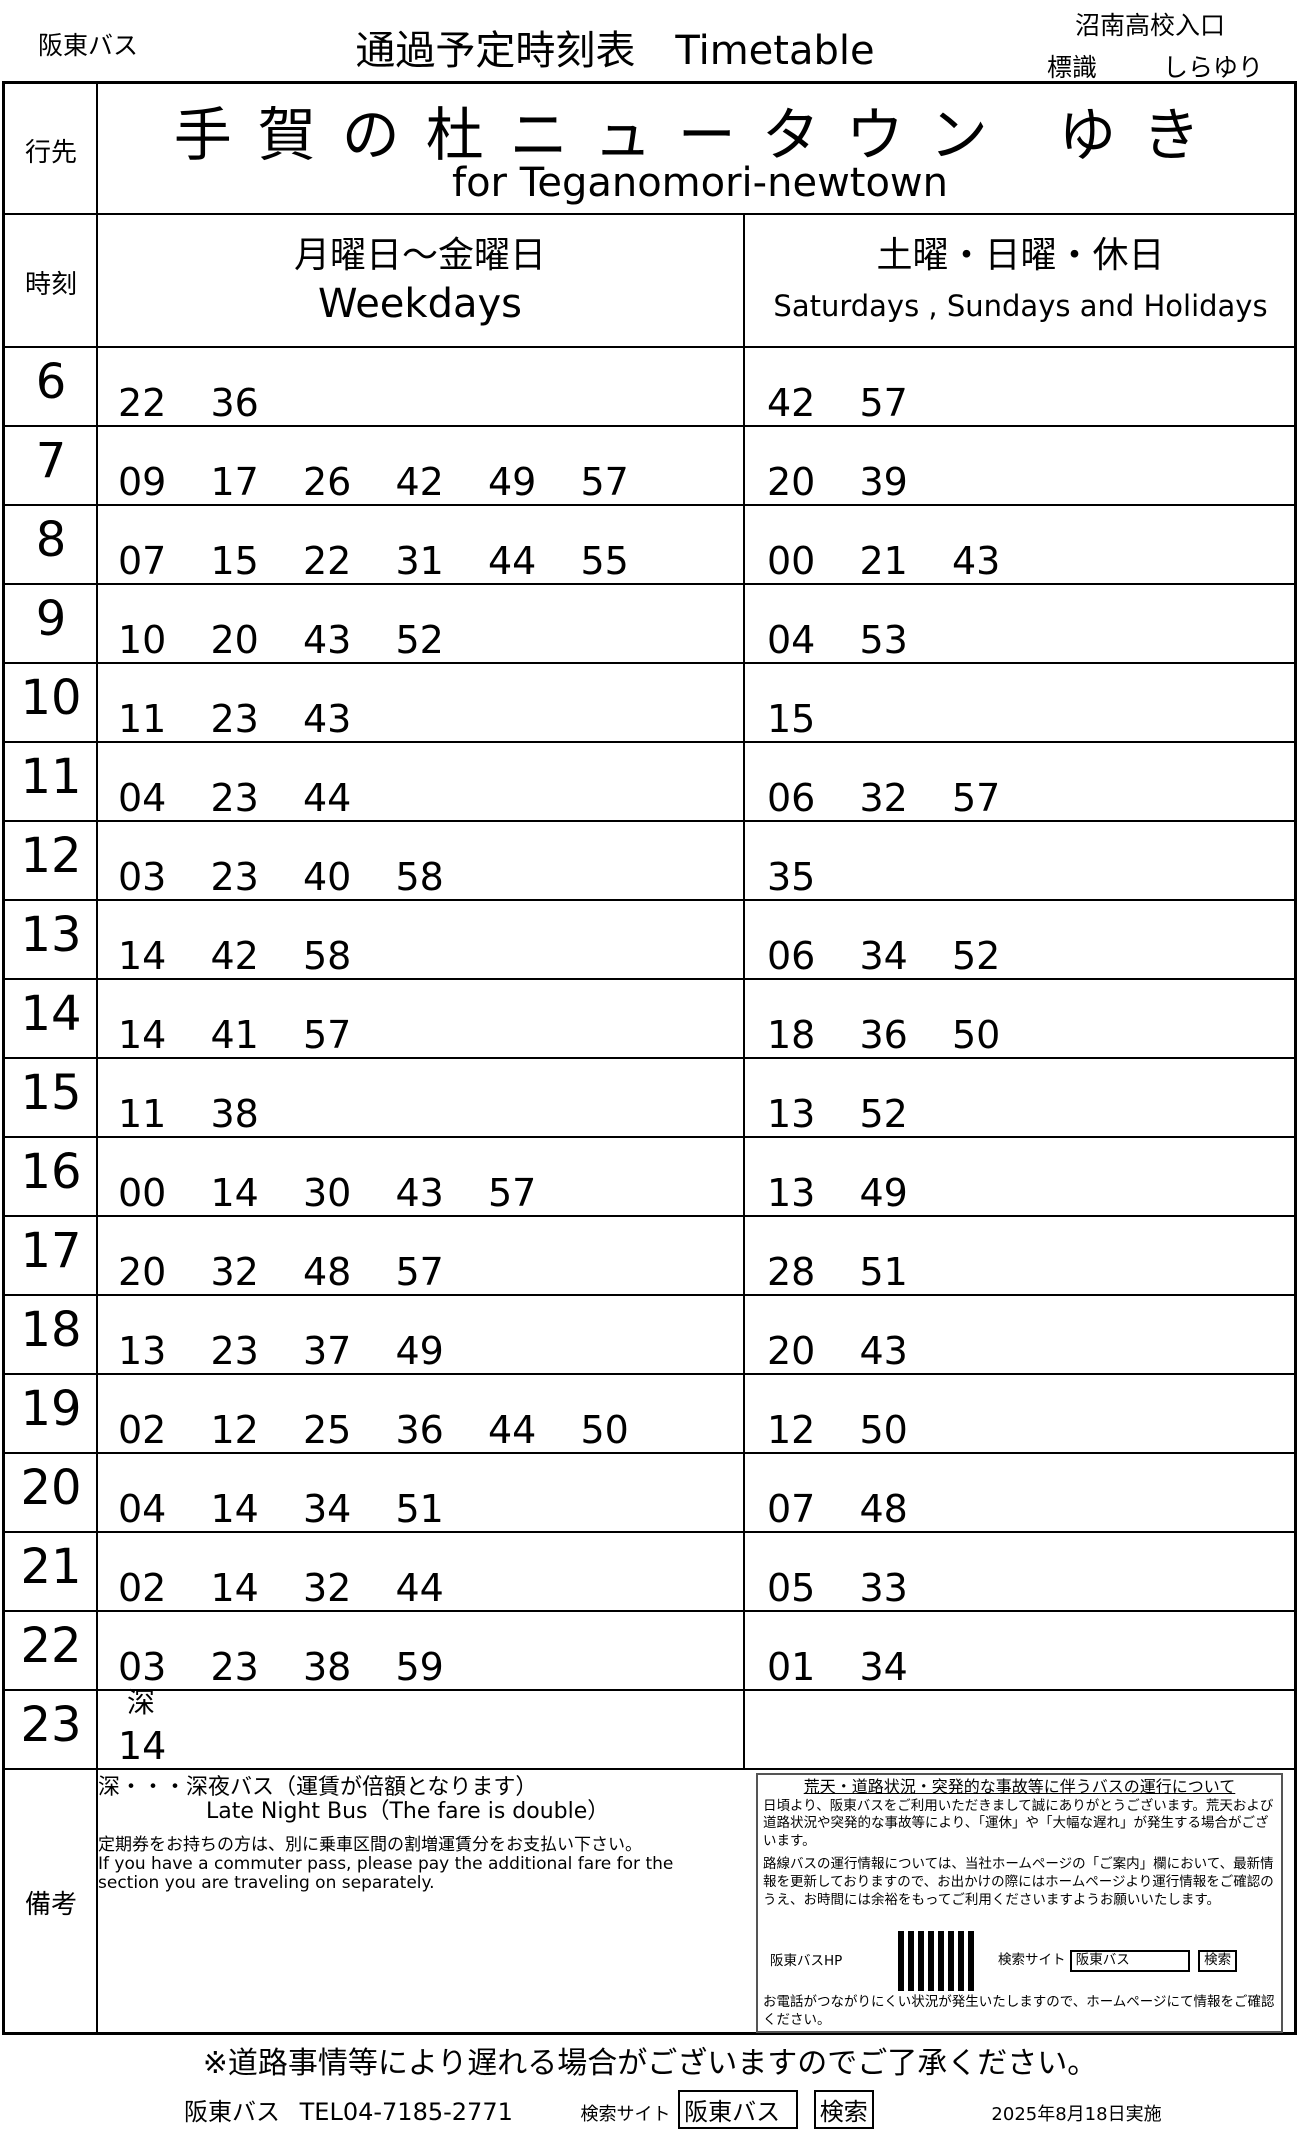 The image size is (1300, 2129). What do you see at coordinates (142, 482) in the screenshot?
I see `weekday-minute: 09` at bounding box center [142, 482].